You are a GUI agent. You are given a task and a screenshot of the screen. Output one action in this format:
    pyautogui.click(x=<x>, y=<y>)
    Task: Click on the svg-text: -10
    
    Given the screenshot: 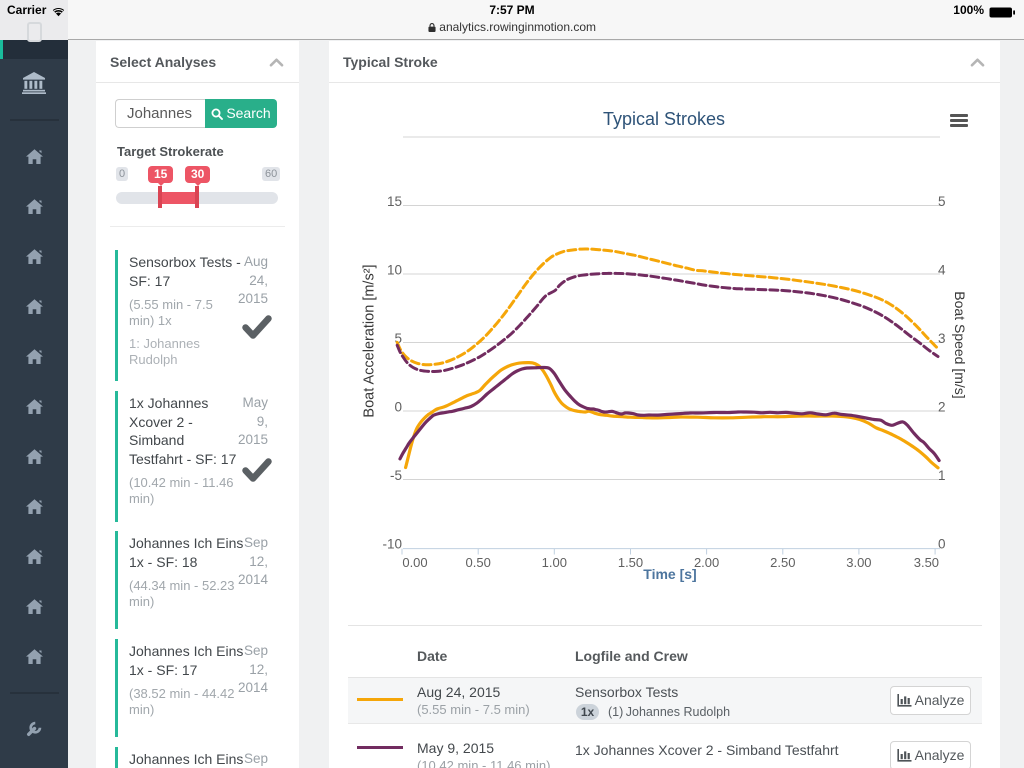 What is the action you would take?
    pyautogui.click(x=392, y=544)
    